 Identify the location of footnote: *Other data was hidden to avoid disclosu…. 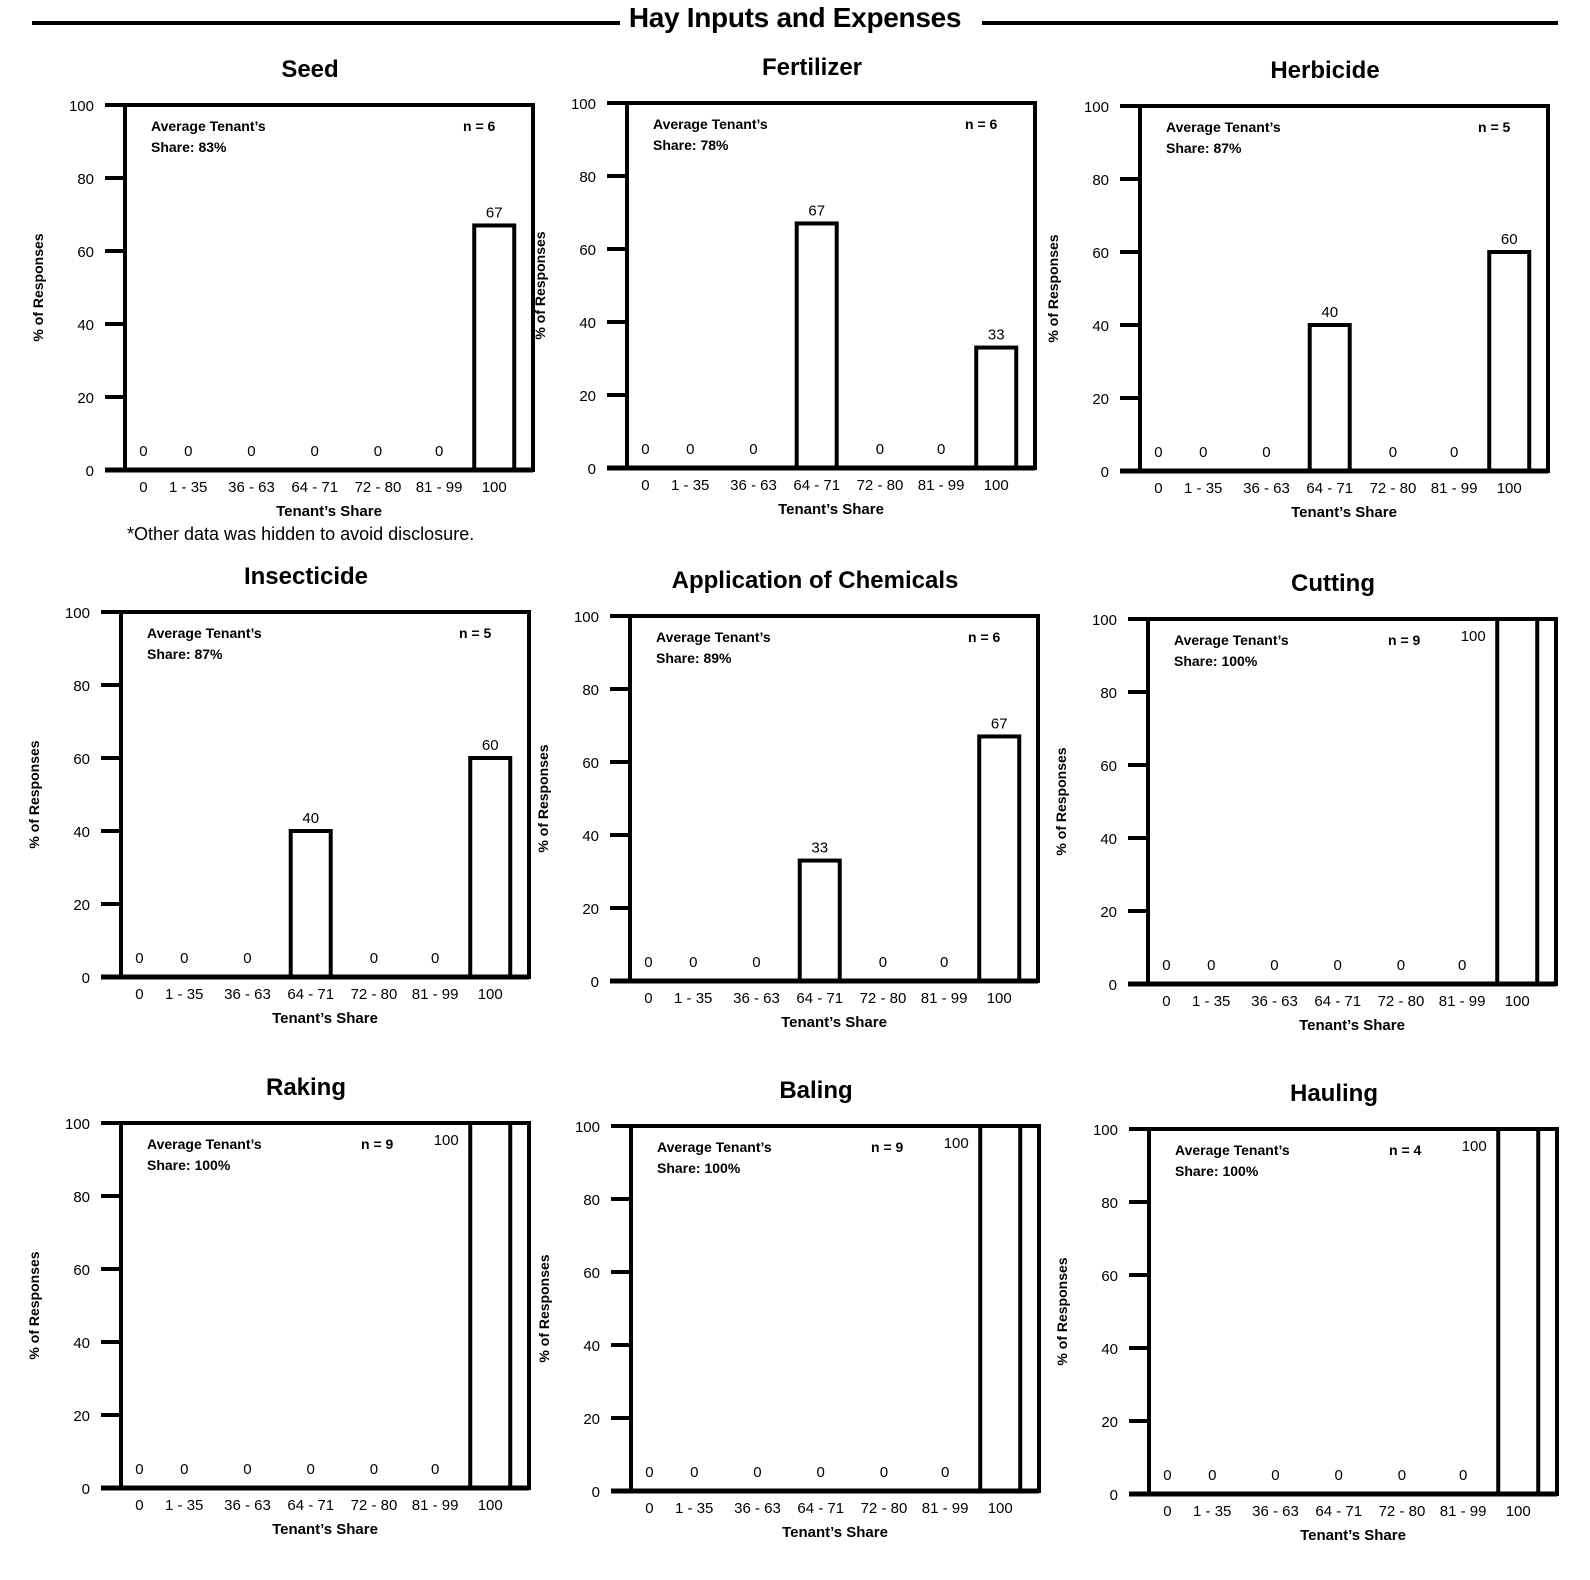
(301, 534).